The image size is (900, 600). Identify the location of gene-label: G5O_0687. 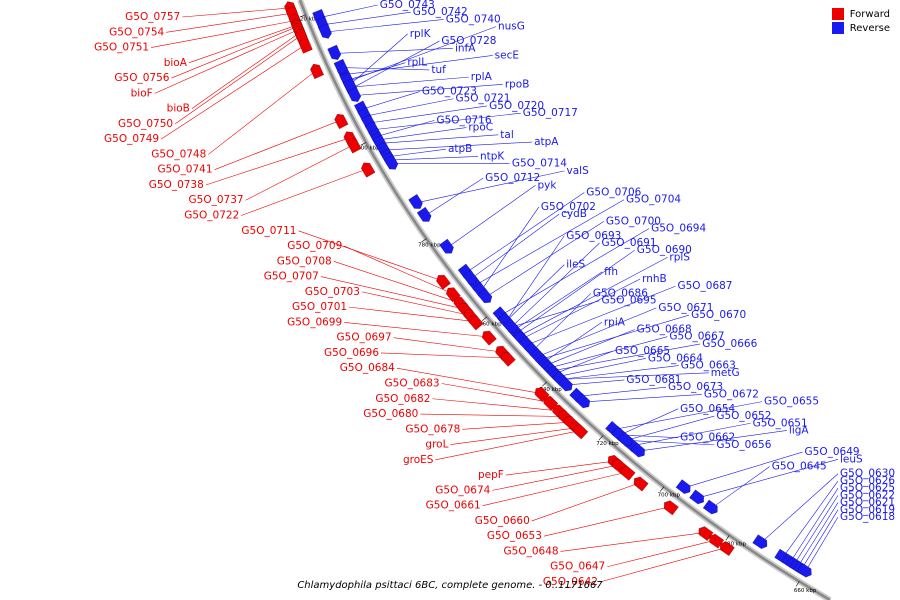
(704, 286).